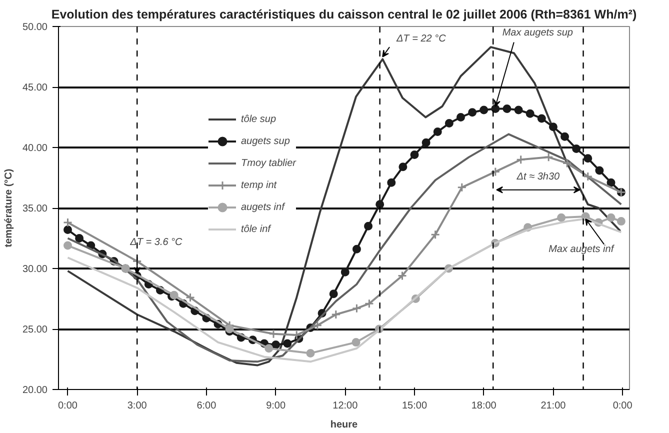 The image size is (669, 433). What do you see at coordinates (268, 163) in the screenshot?
I see `legend-label: Tmoy tablier` at bounding box center [268, 163].